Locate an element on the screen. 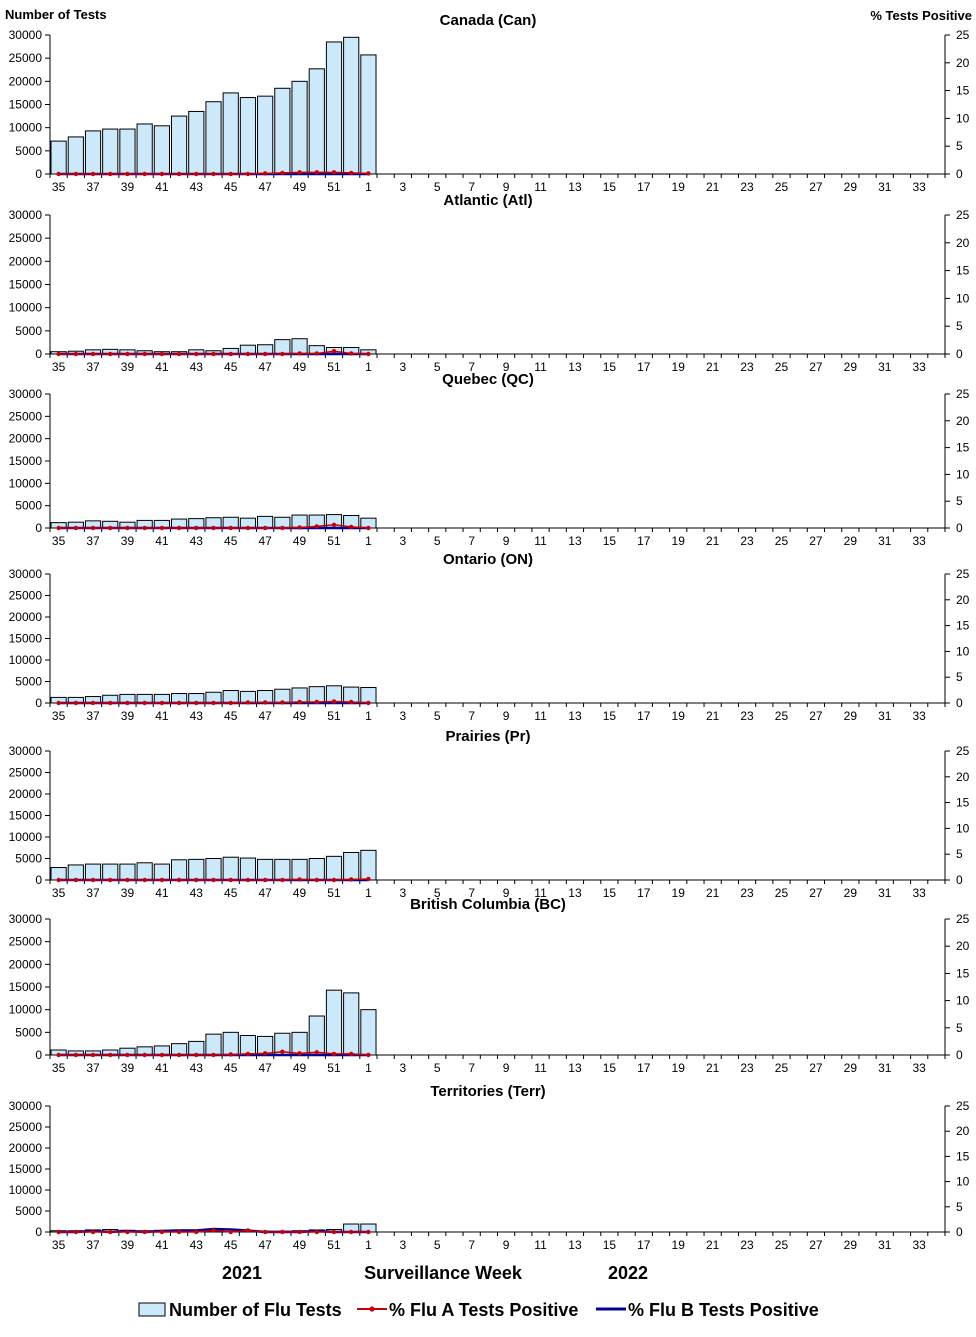  left-tick-label: 30000 is located at coordinates (26, 35).